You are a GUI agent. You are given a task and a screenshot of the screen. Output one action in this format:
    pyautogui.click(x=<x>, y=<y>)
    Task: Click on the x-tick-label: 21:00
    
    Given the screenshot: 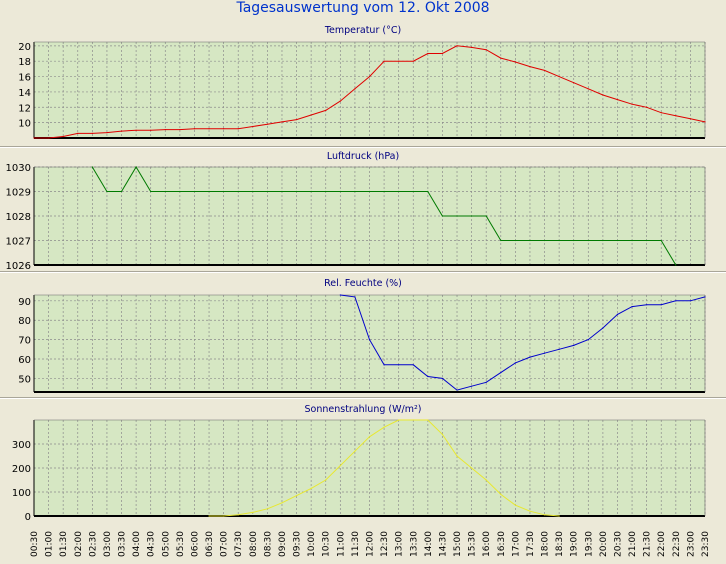 What is the action you would take?
    pyautogui.click(x=633, y=544)
    